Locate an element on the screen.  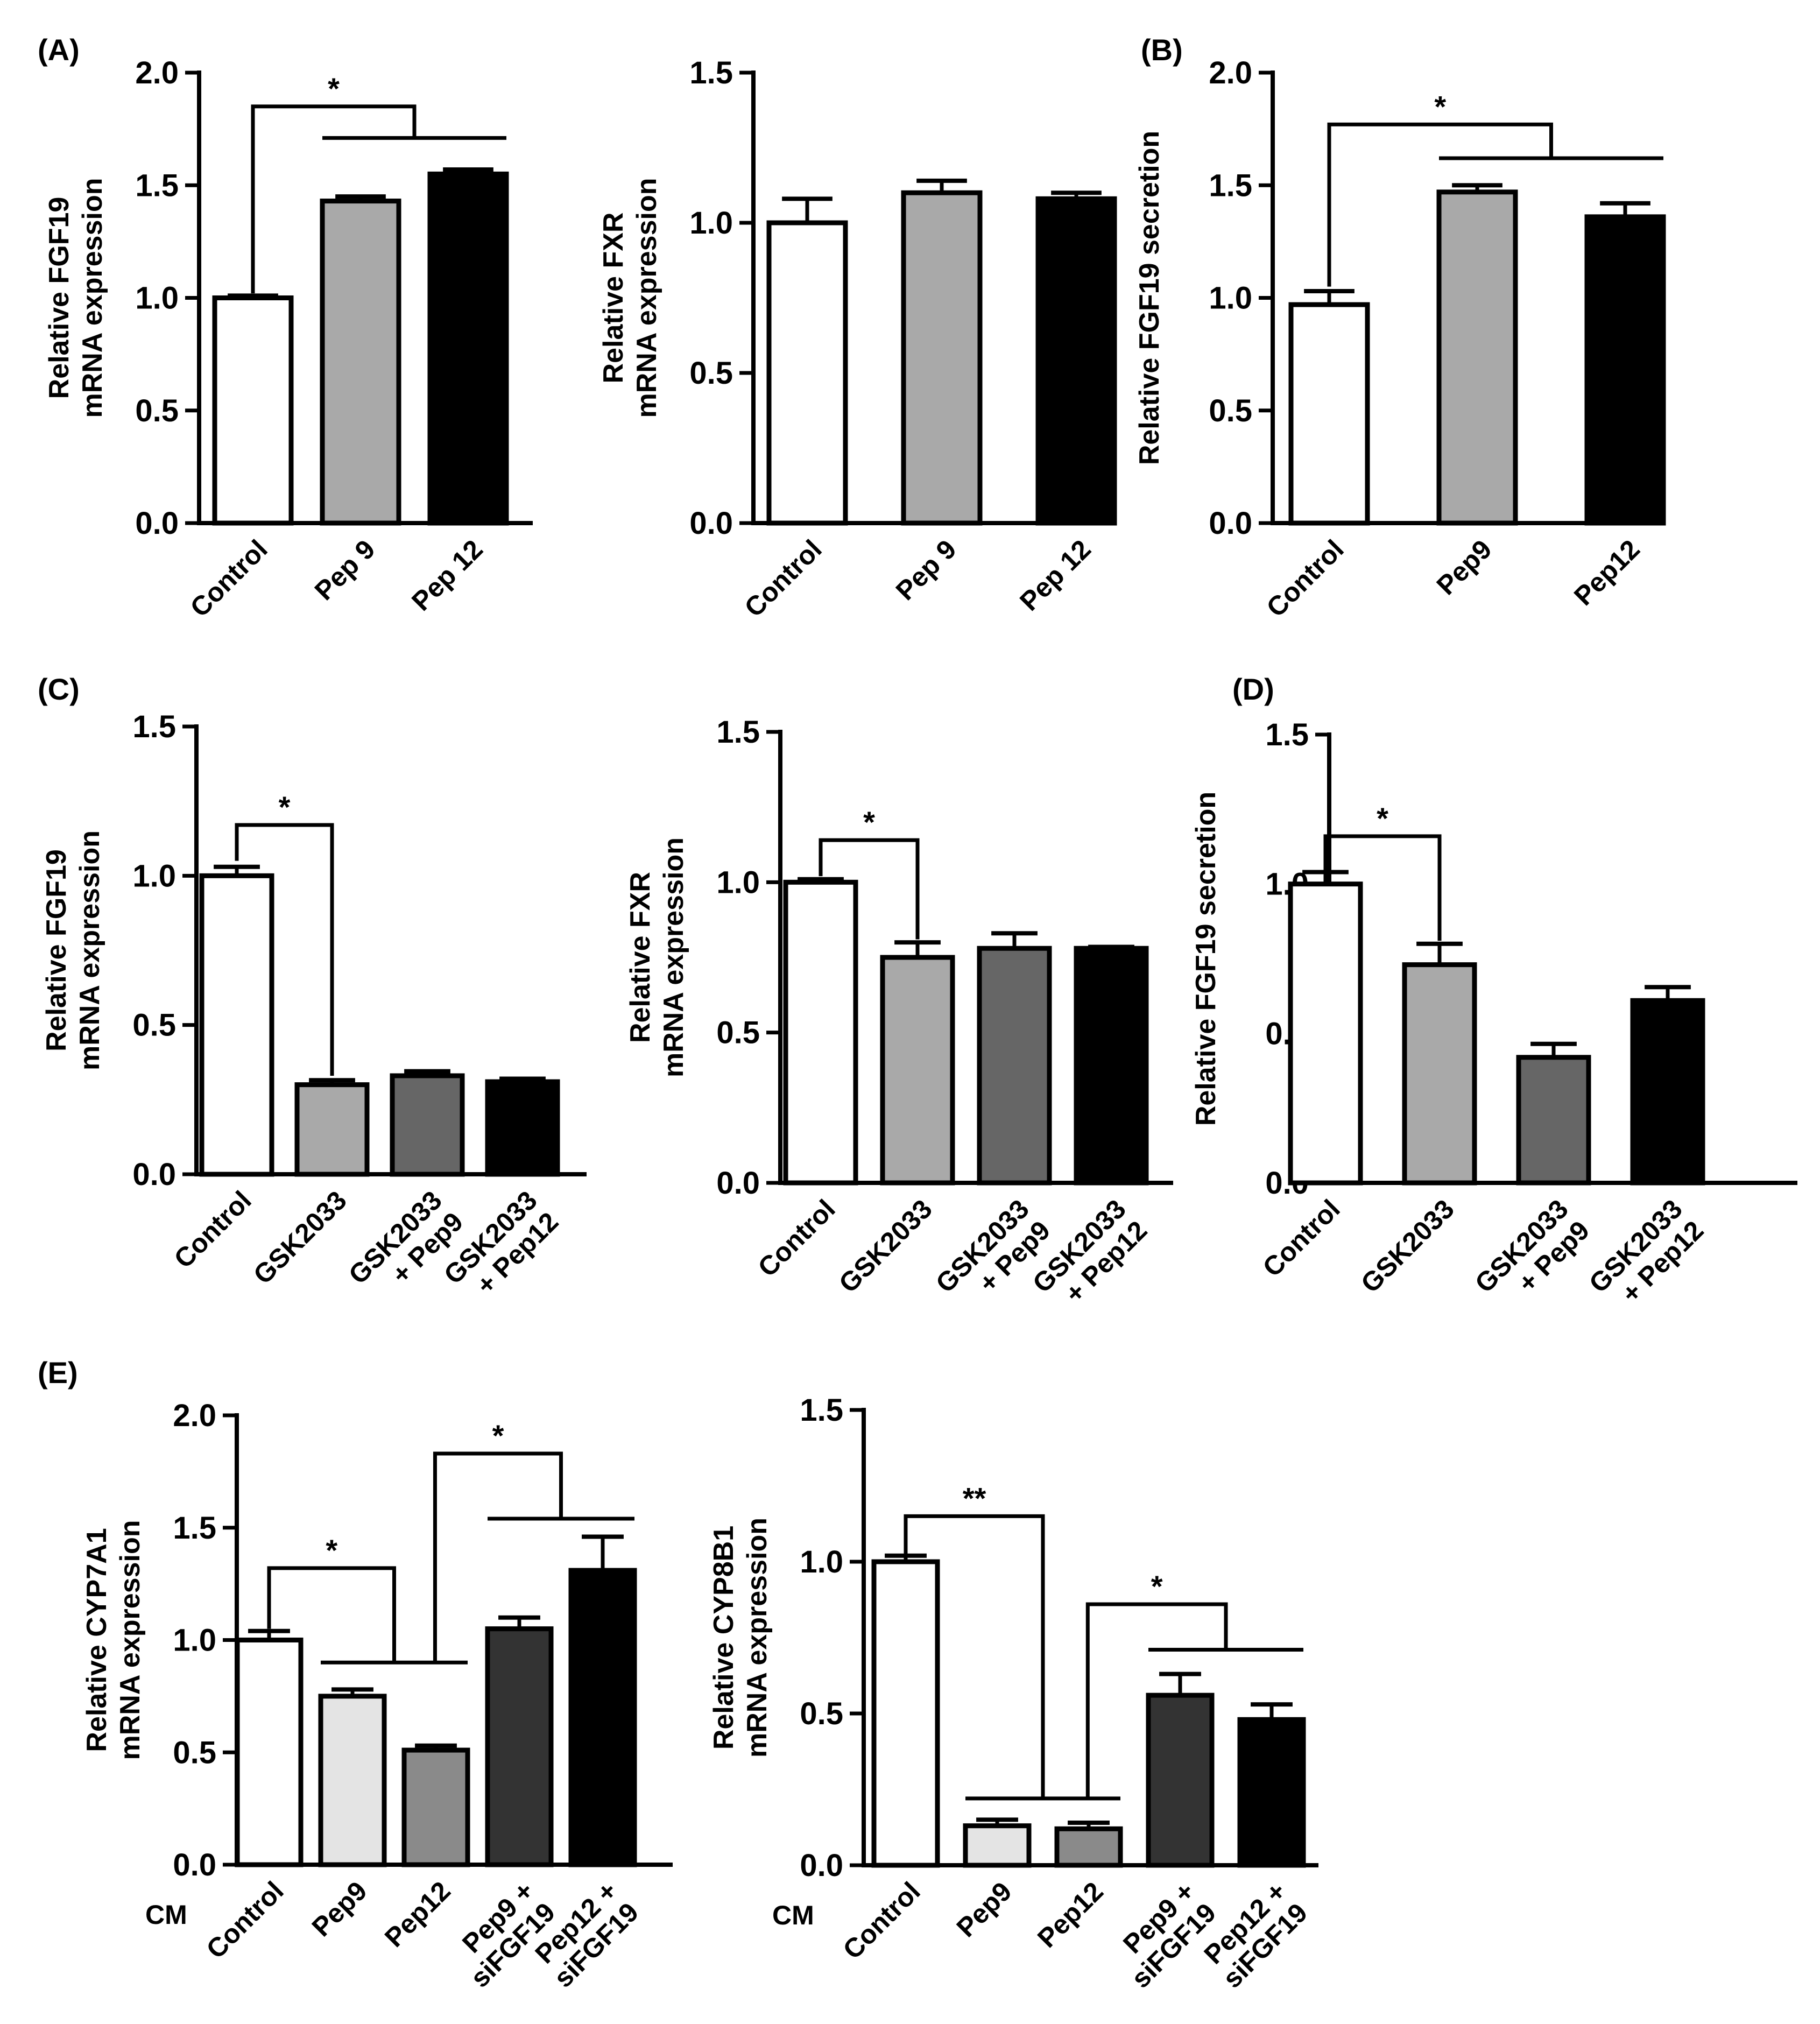
x-tick-label-line: Pep9 is located at coordinates (984, 1909).